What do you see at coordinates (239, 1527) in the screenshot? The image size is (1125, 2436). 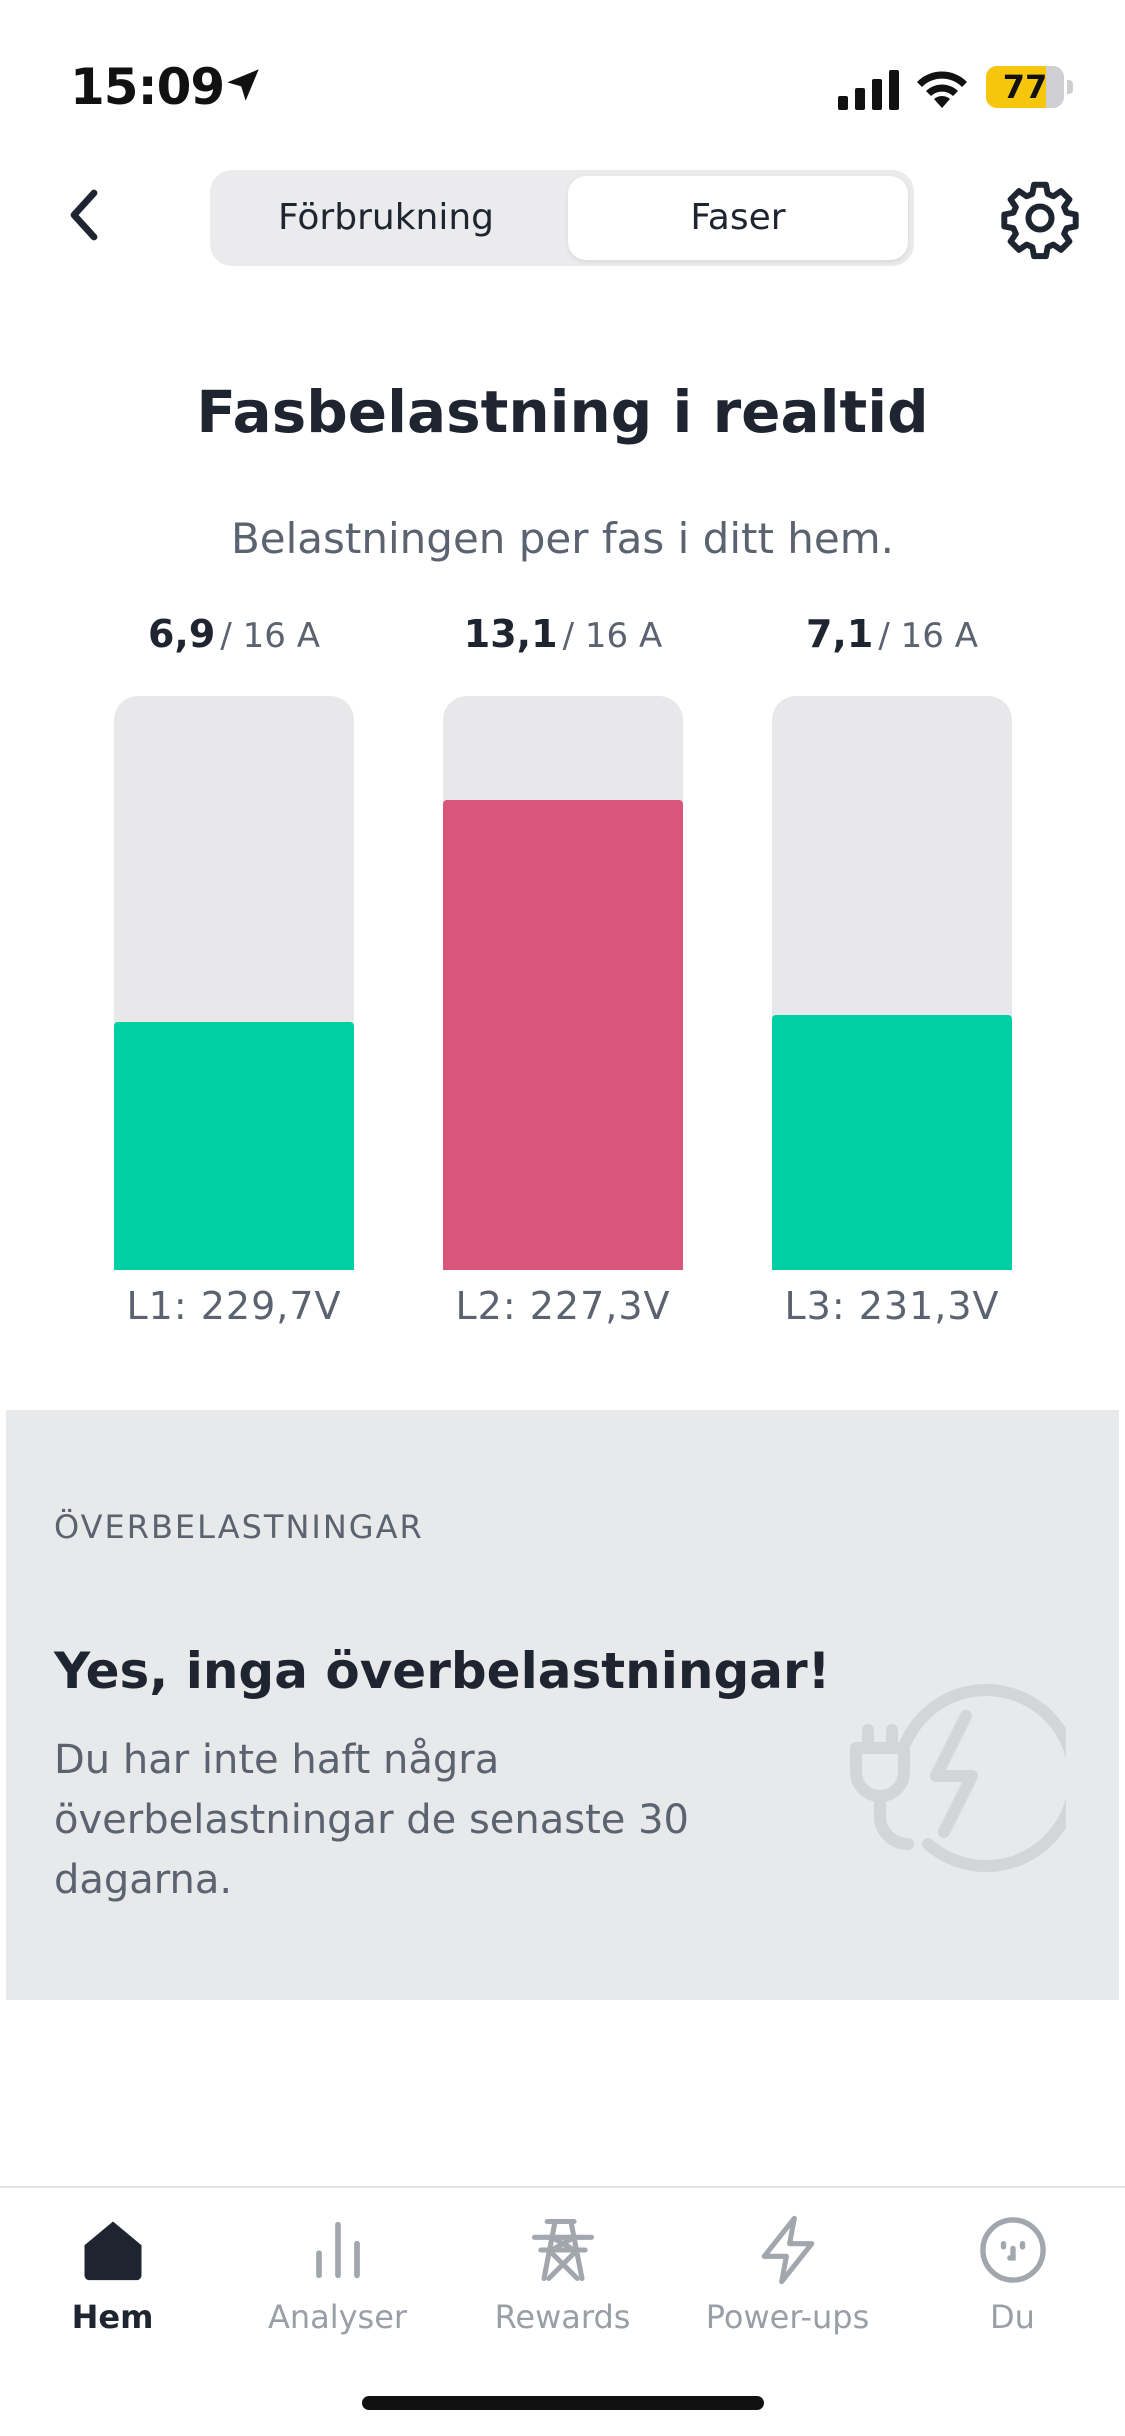 I see `overload-heading: ÖVERBELASTNINGAR` at bounding box center [239, 1527].